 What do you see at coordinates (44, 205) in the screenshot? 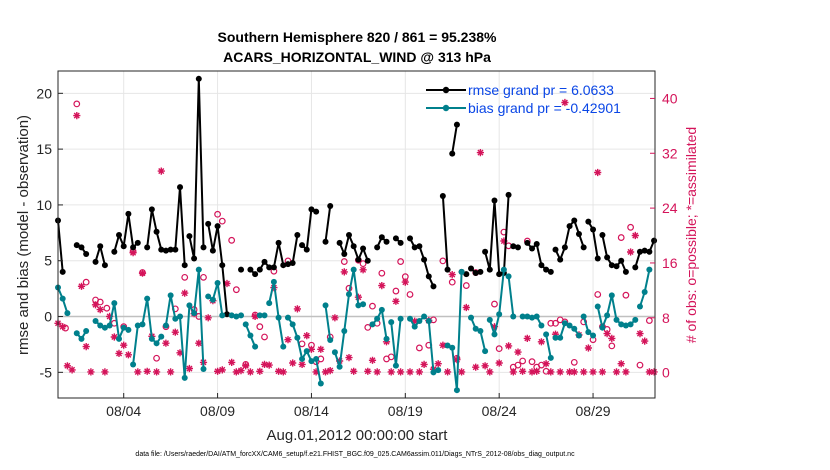
I see `y-left-tick-label: 10` at bounding box center [44, 205].